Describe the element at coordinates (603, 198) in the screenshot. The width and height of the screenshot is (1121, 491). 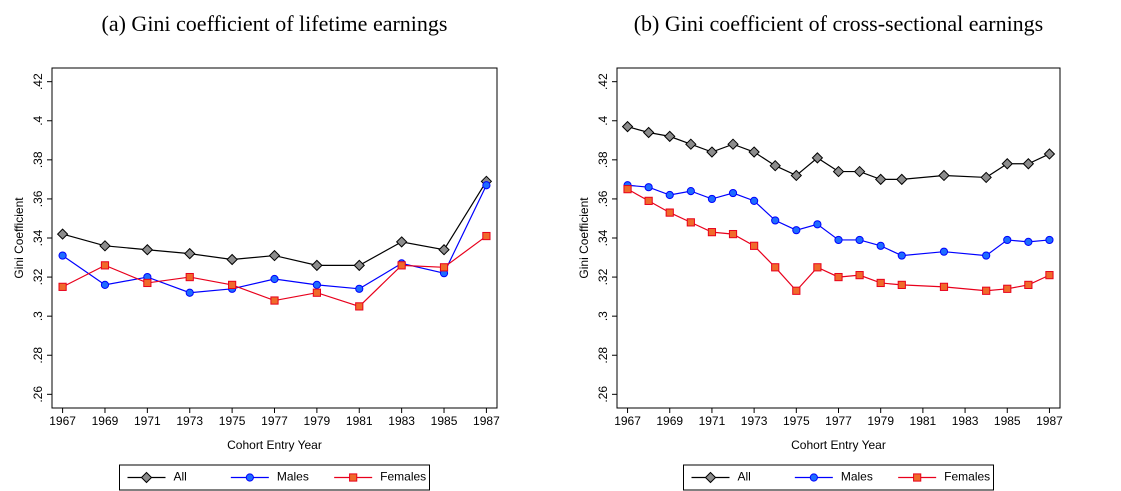
I see `y-tick-label: .36` at that location.